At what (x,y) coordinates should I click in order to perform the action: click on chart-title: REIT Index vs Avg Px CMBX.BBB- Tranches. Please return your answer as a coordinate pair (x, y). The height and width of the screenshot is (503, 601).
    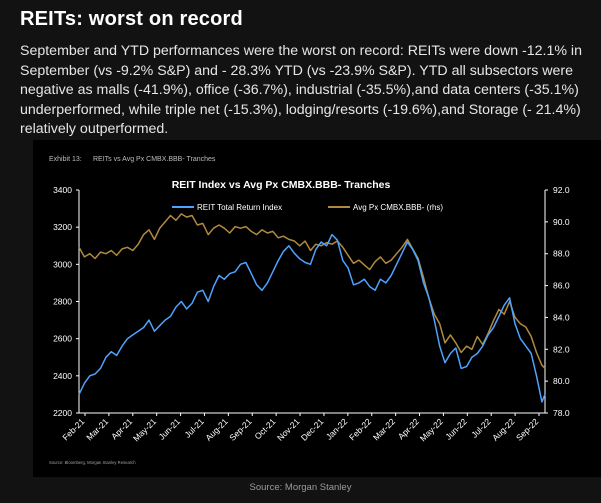
    Looking at the image, I should click on (281, 185).